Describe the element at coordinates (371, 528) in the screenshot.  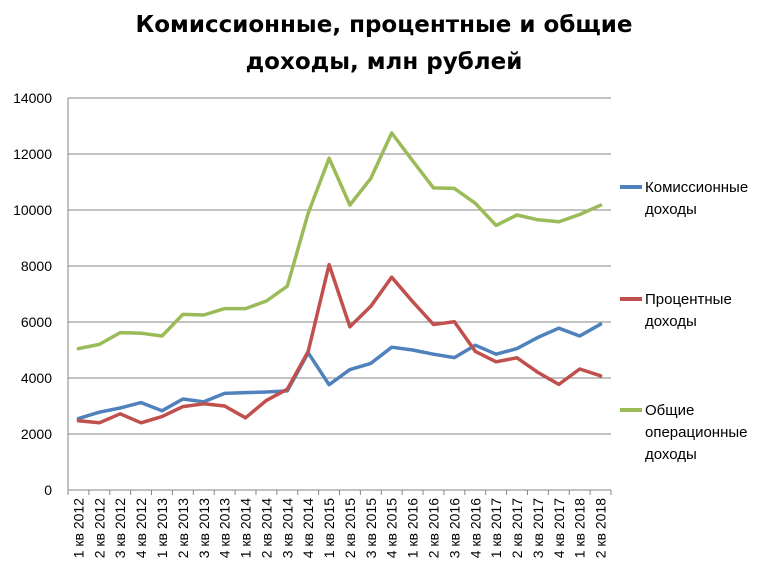
I see `x-tick-label: 3 кв 2015` at that location.